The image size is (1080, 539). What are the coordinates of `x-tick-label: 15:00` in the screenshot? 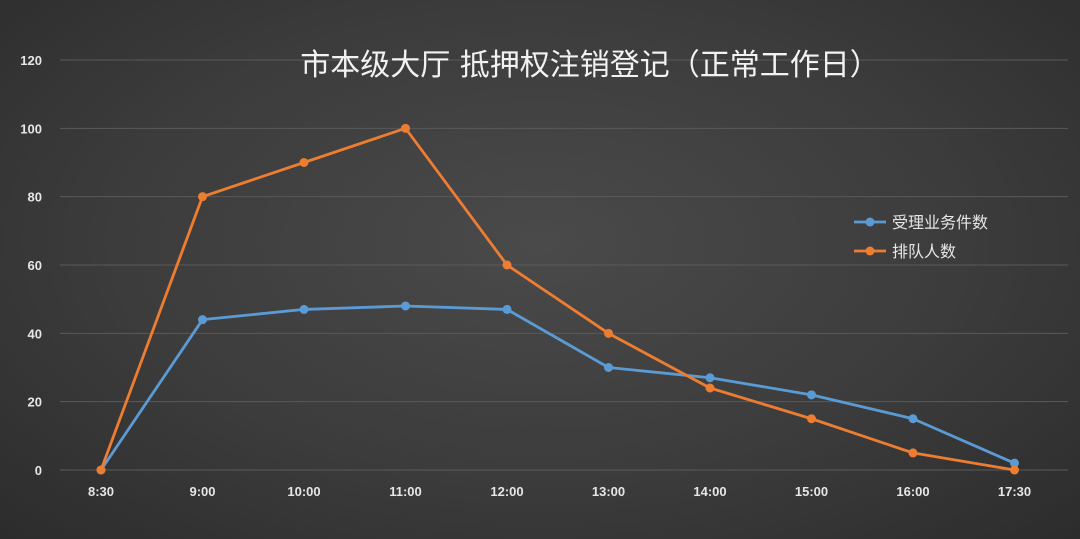 It's located at (811, 491).